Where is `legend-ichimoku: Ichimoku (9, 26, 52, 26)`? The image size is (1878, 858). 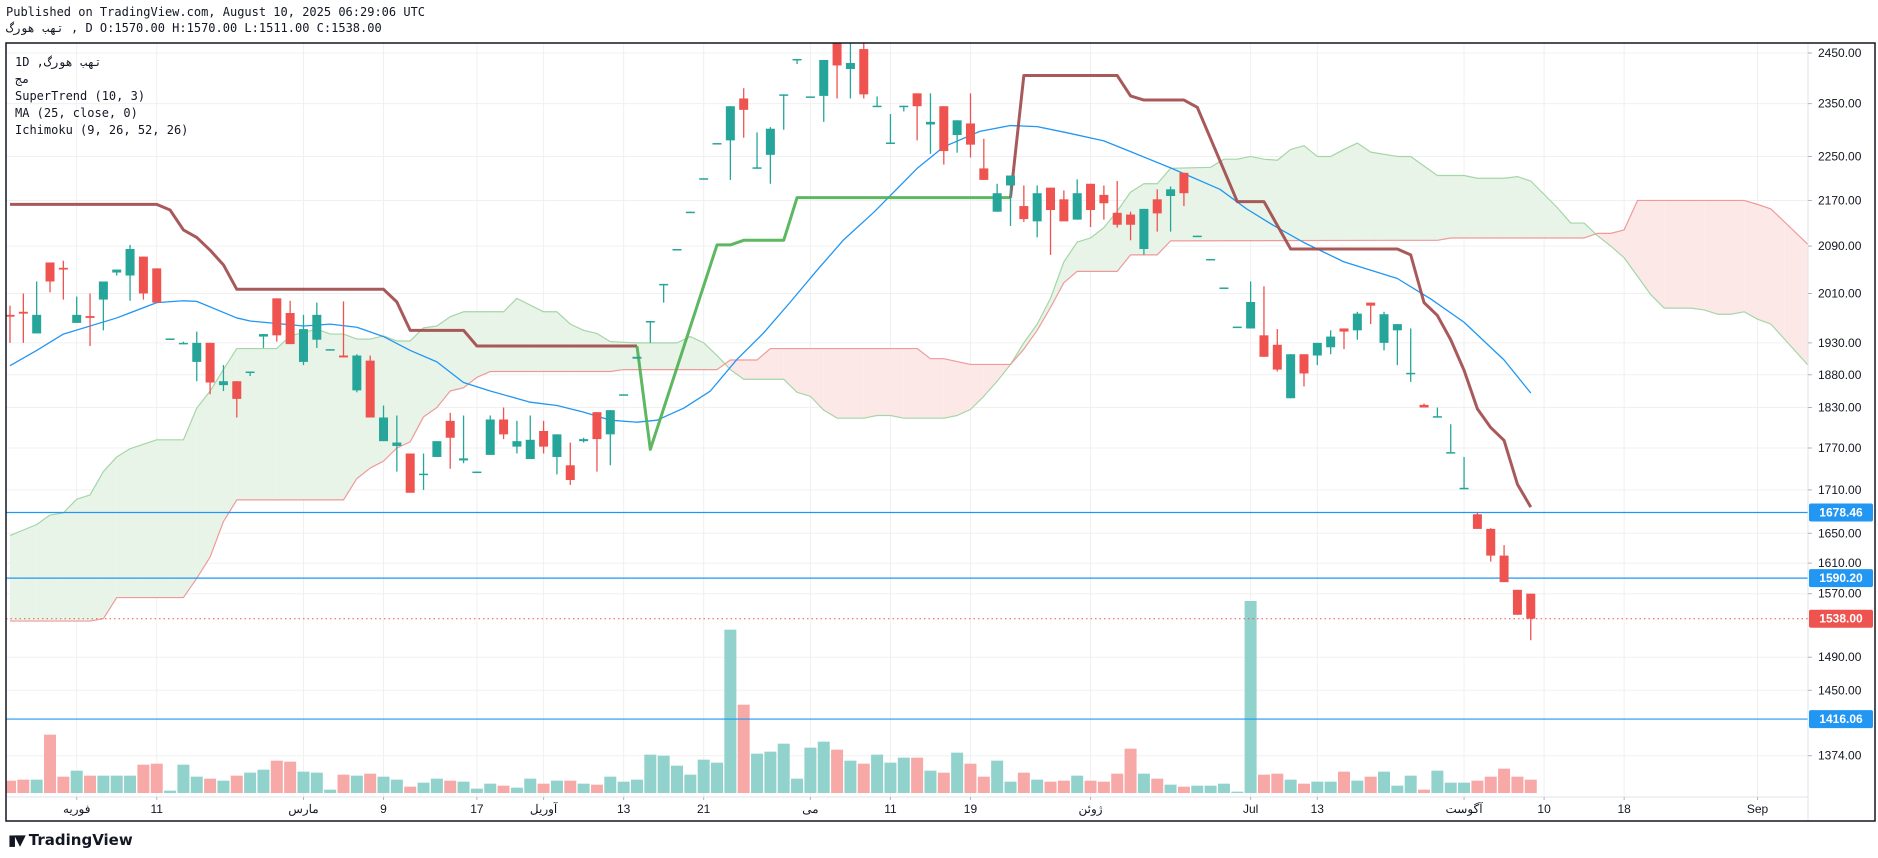 legend-ichimoku: Ichimoku (9, 26, 52, 26) is located at coordinates (102, 130).